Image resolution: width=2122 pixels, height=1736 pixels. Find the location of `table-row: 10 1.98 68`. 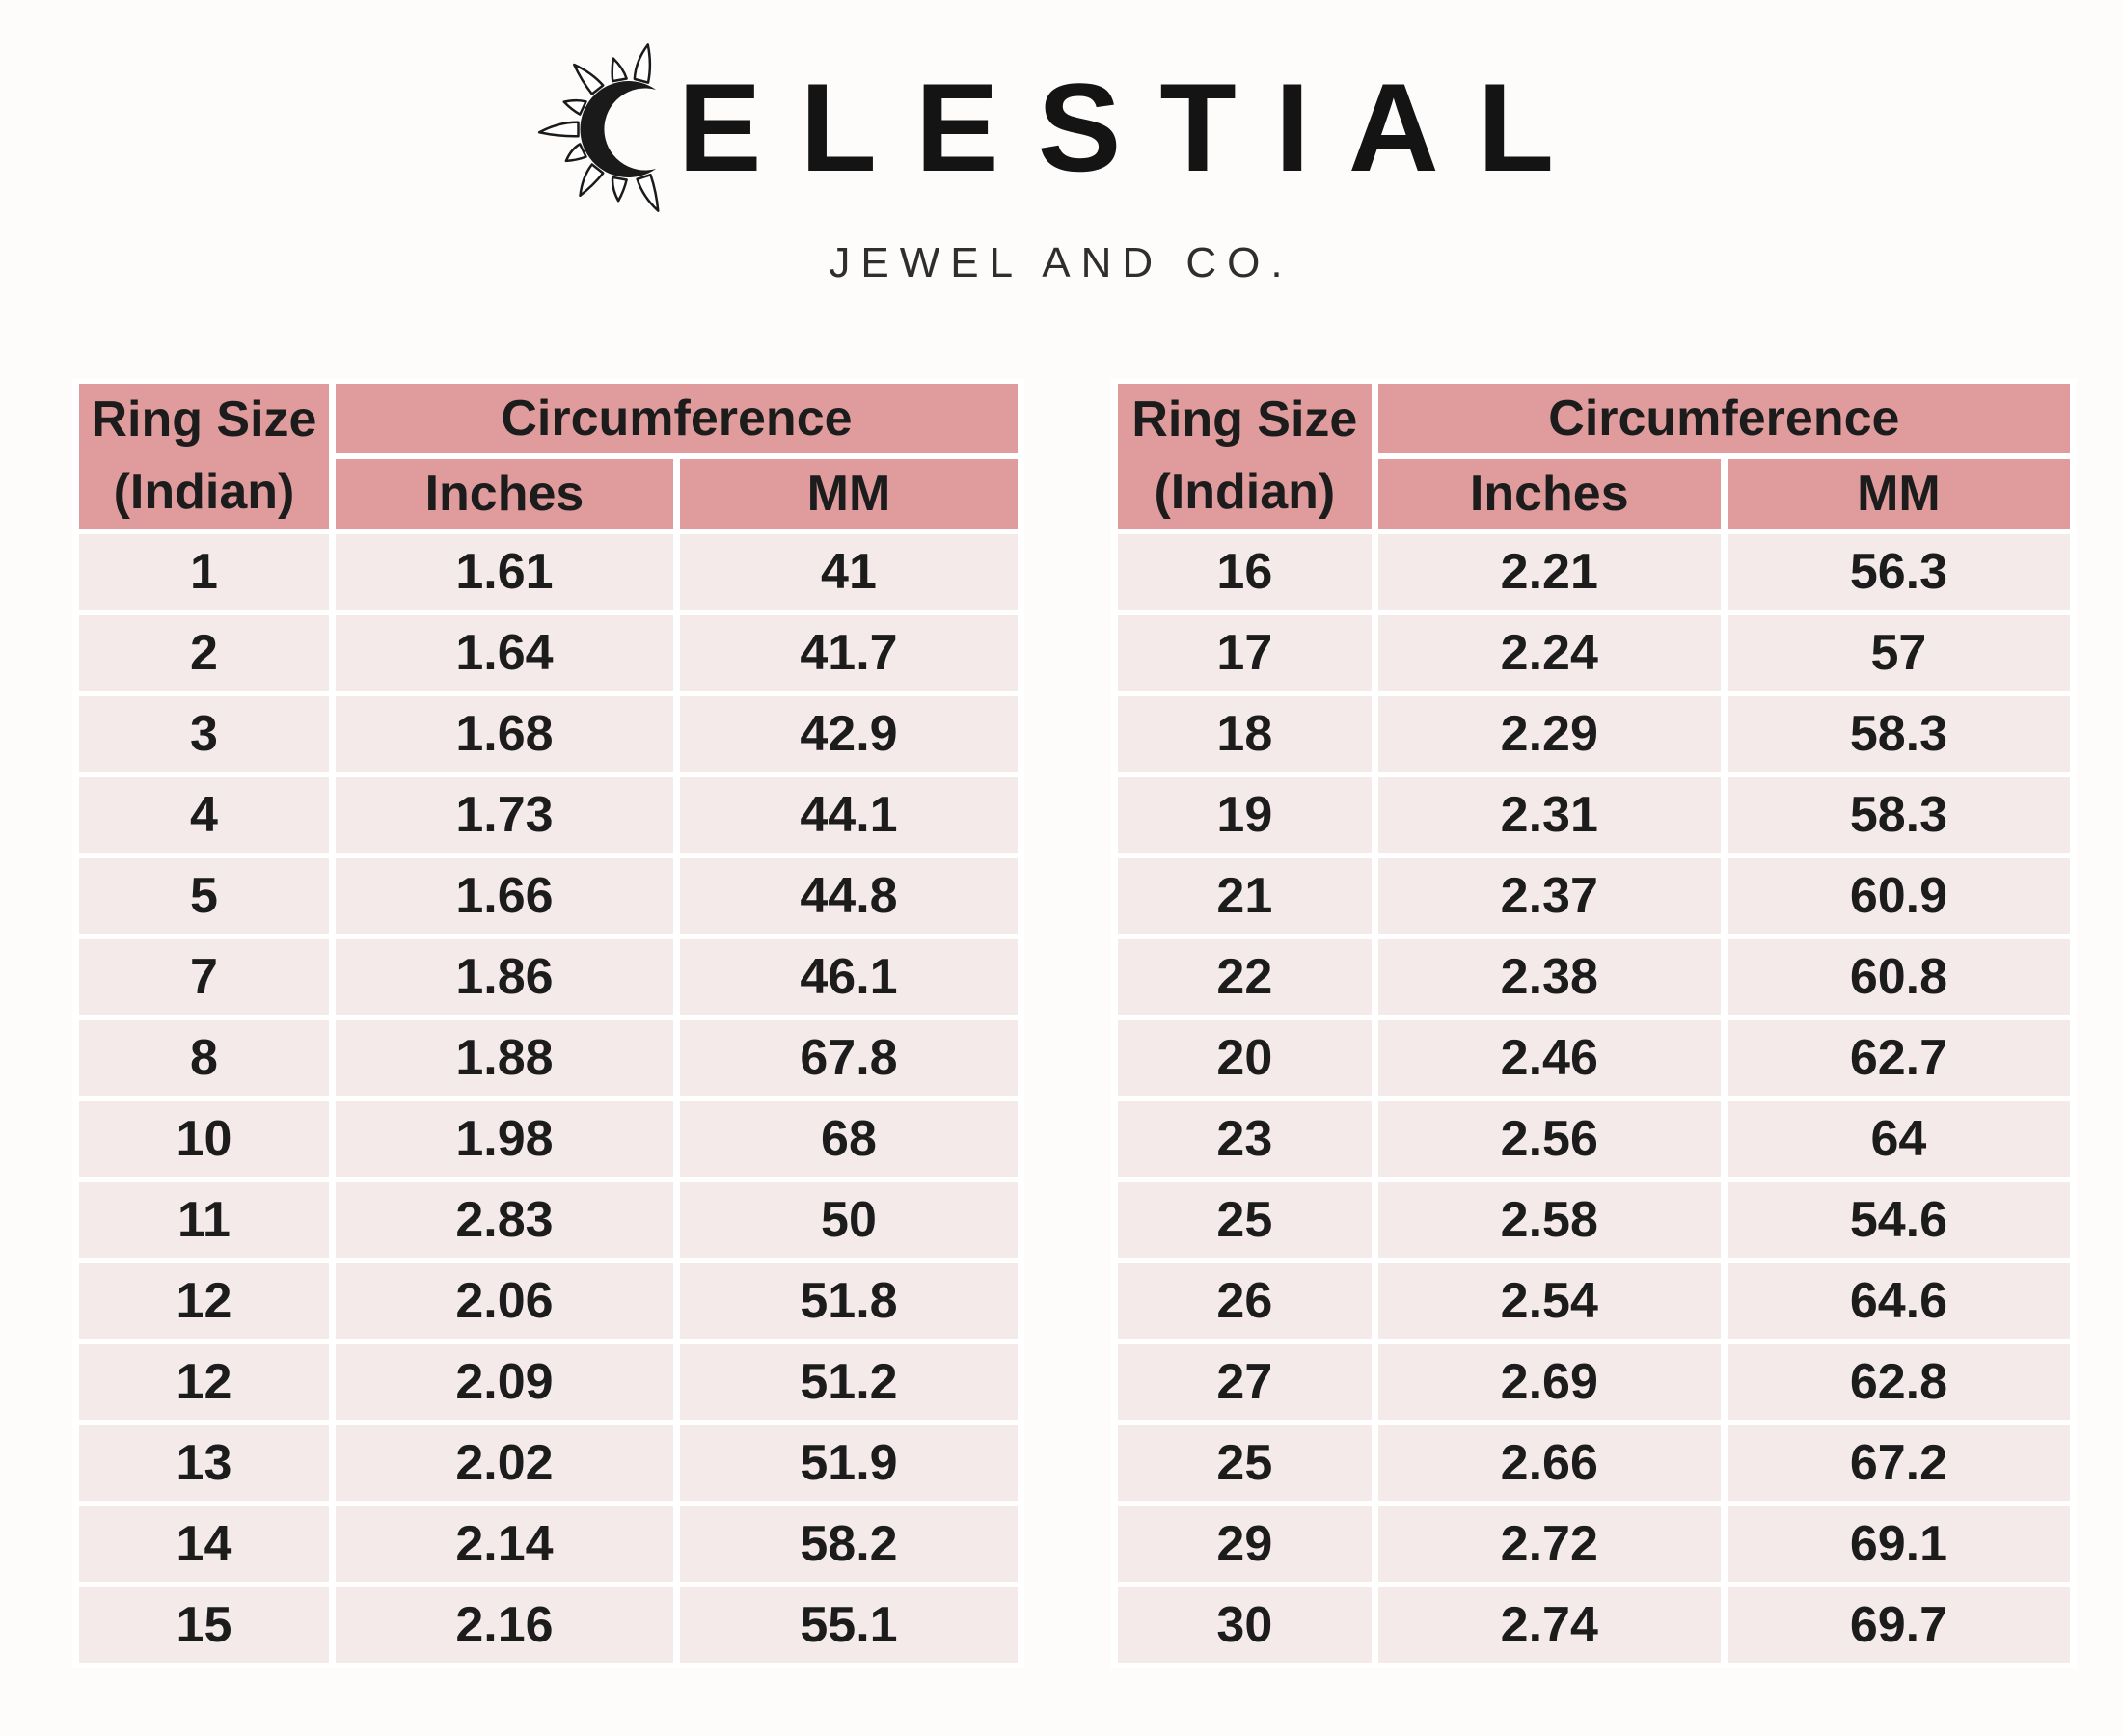

table-row: 10 1.98 68 is located at coordinates (549, 1139).